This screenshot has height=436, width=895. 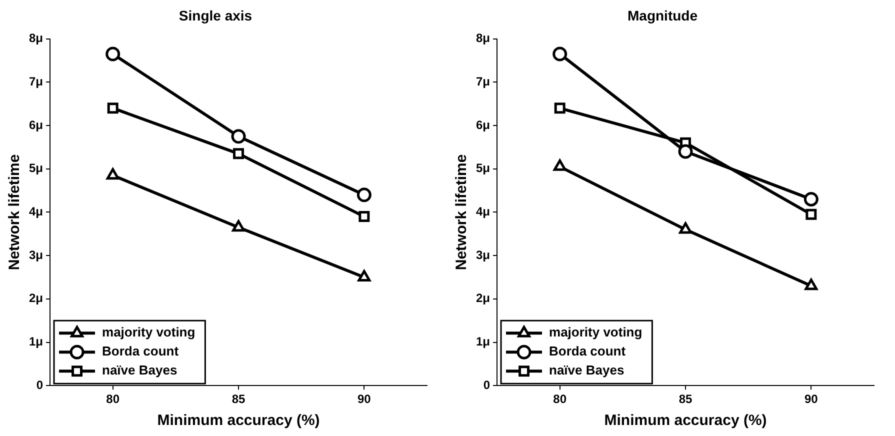 What do you see at coordinates (215, 15) in the screenshot?
I see `chart-title: Single axis` at bounding box center [215, 15].